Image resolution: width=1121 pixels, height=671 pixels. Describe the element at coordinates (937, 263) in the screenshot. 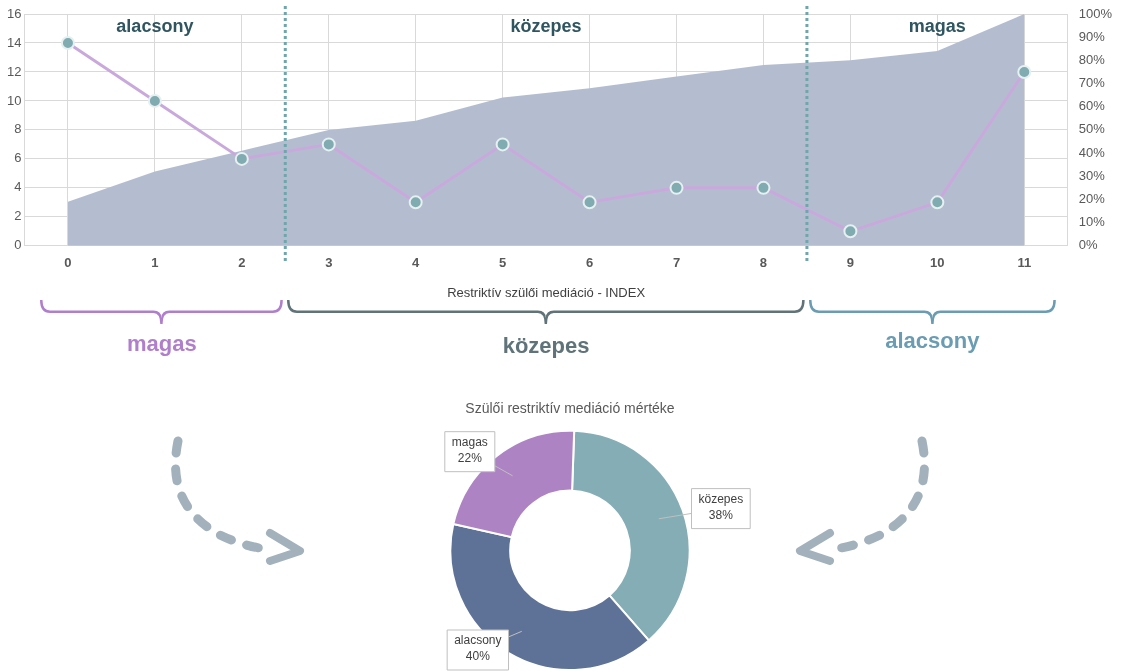

I see `x-tick-label: 10` at that location.